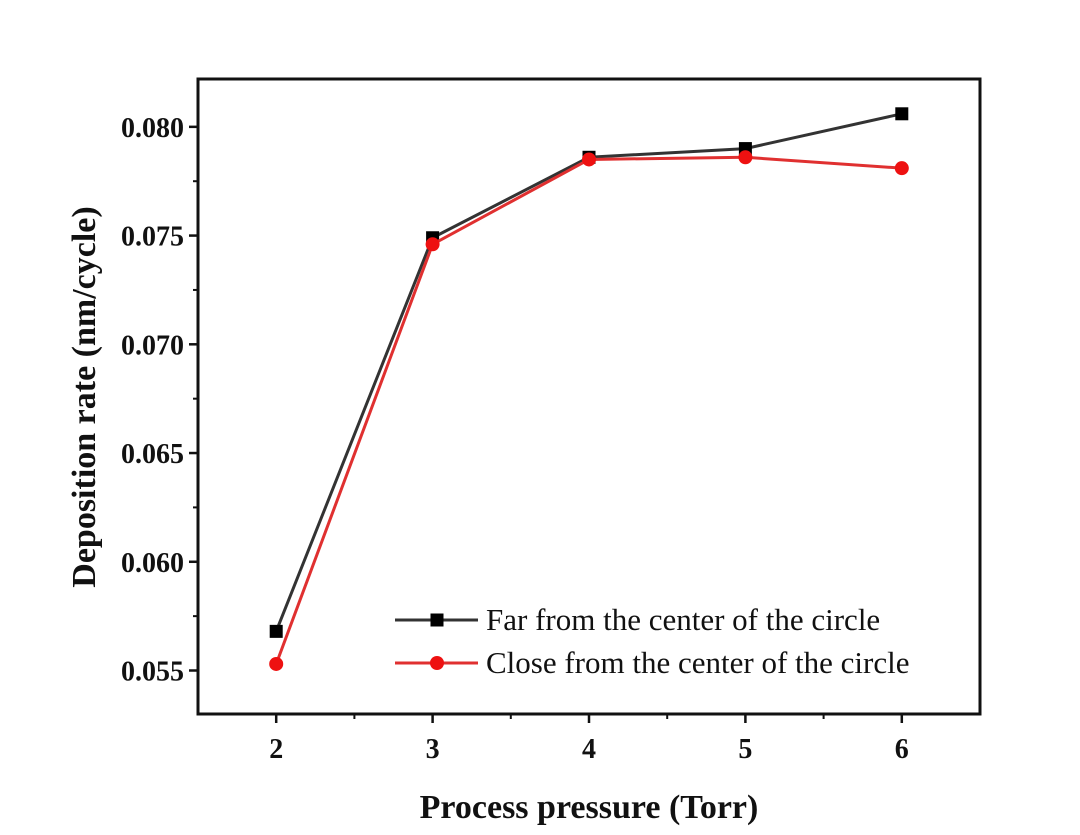 The image size is (1080, 835). What do you see at coordinates (276, 749) in the screenshot?
I see `x-tick-label: 2` at bounding box center [276, 749].